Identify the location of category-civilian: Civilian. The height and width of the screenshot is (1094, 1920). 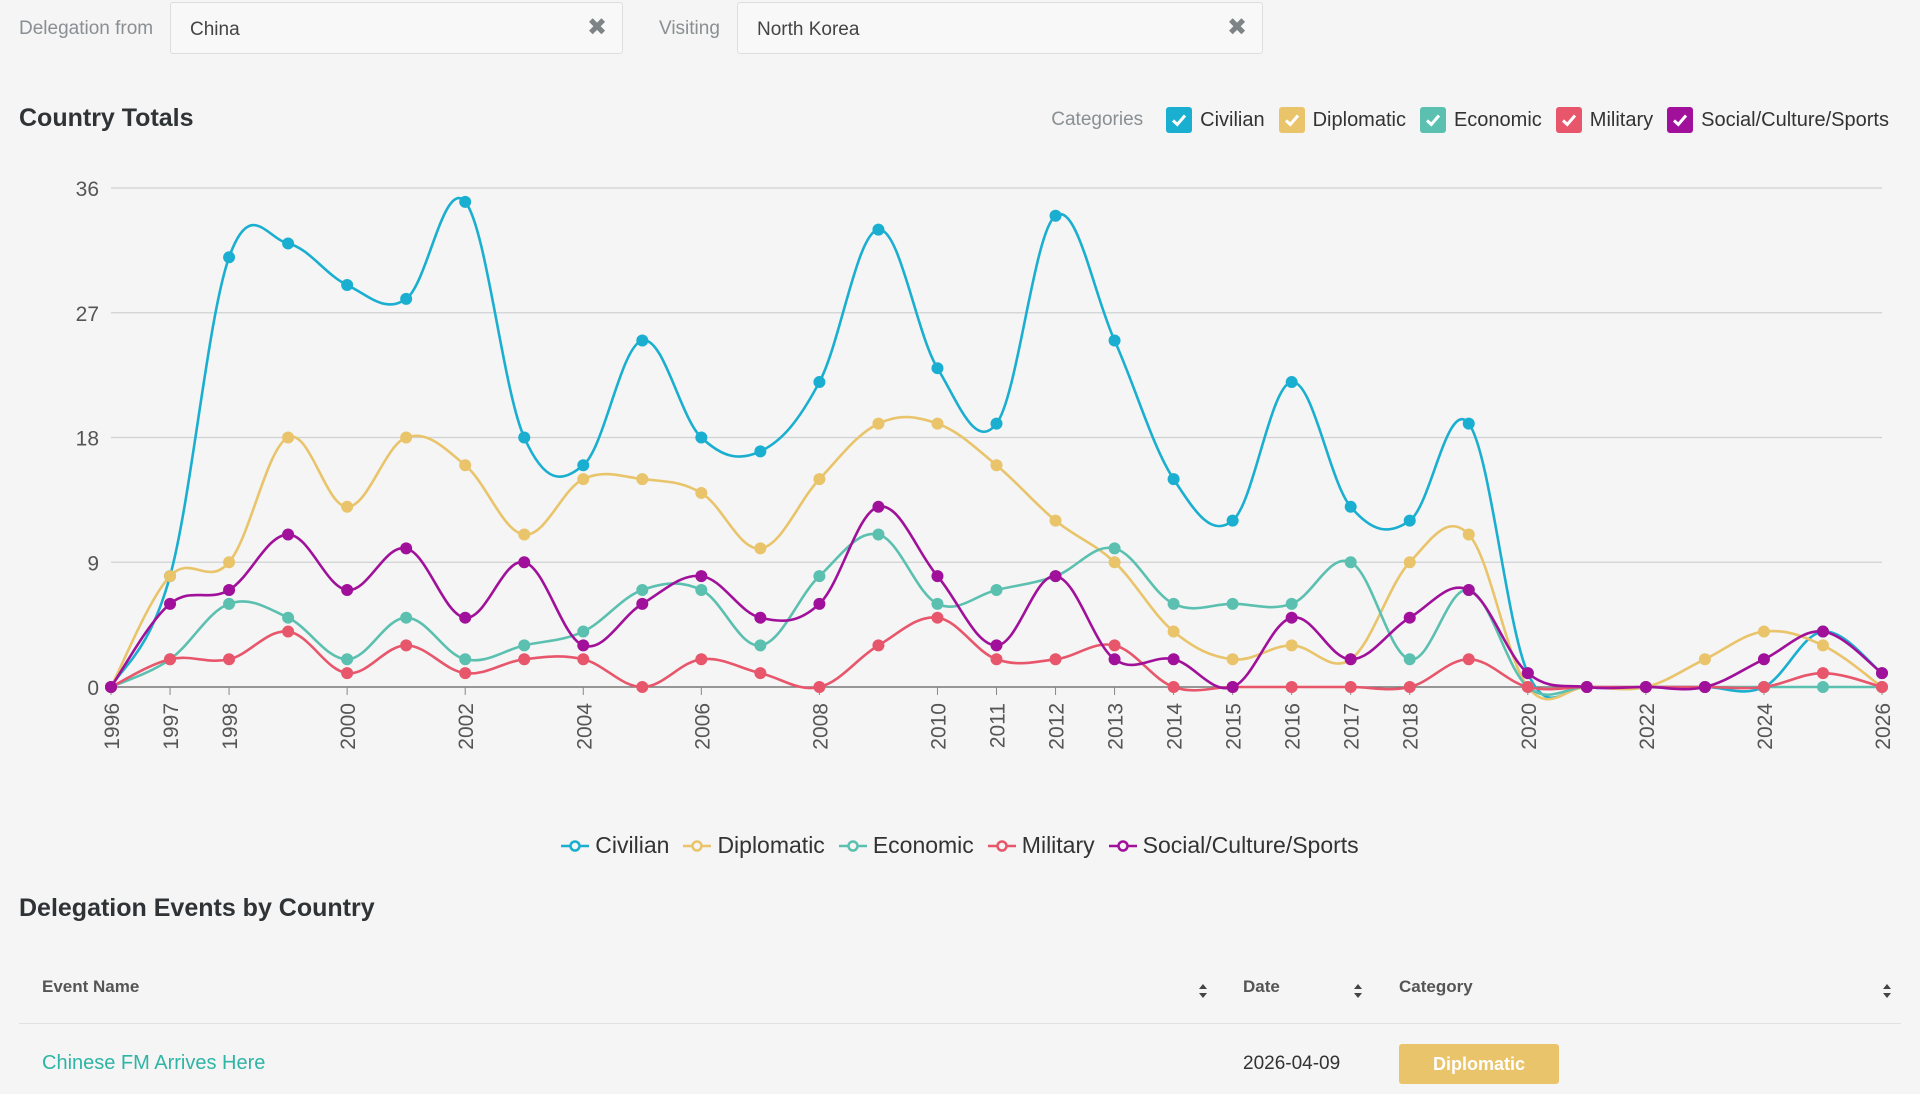
(1215, 120).